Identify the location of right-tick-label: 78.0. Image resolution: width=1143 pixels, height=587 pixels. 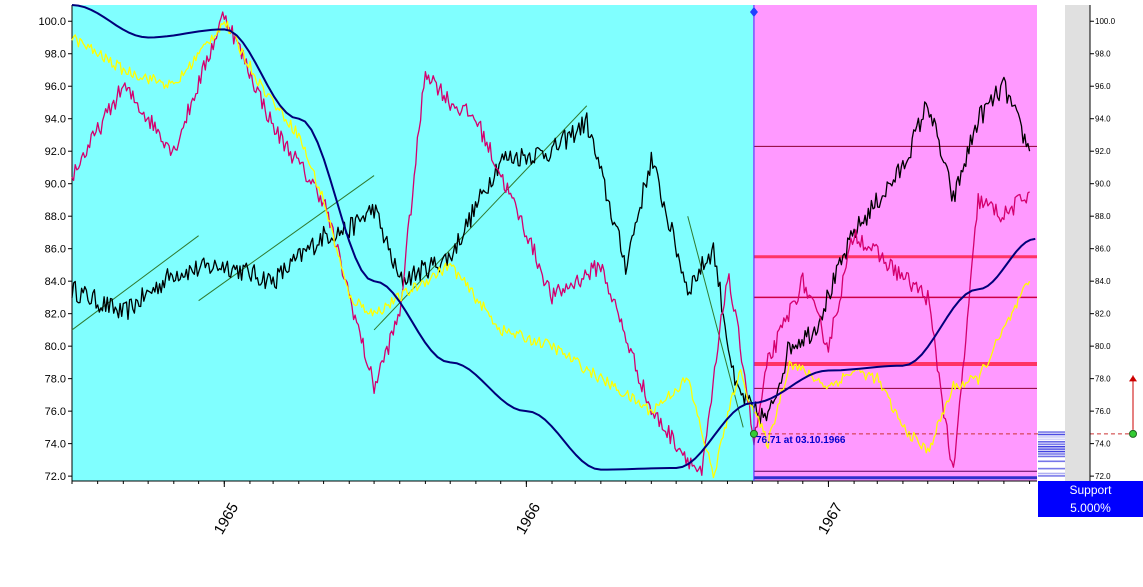
(1103, 379).